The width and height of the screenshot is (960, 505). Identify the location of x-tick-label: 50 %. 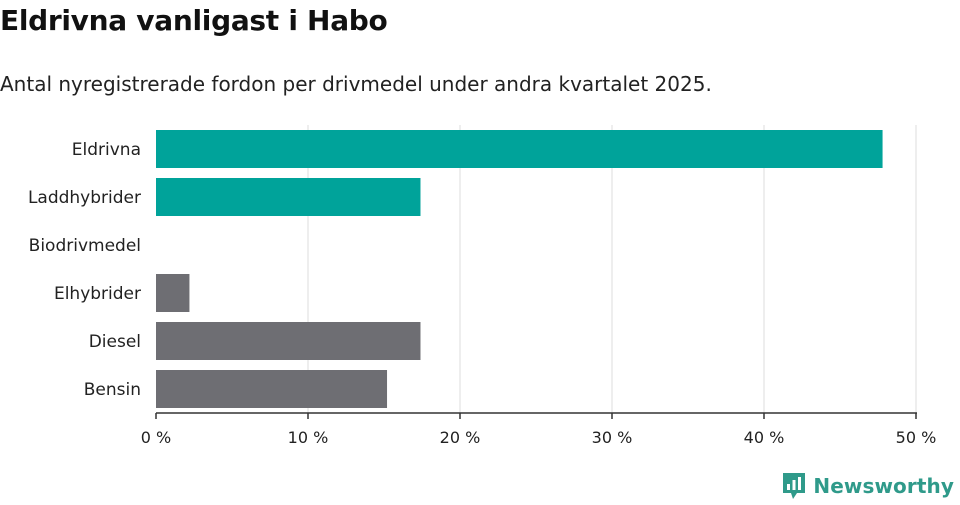
(916, 437).